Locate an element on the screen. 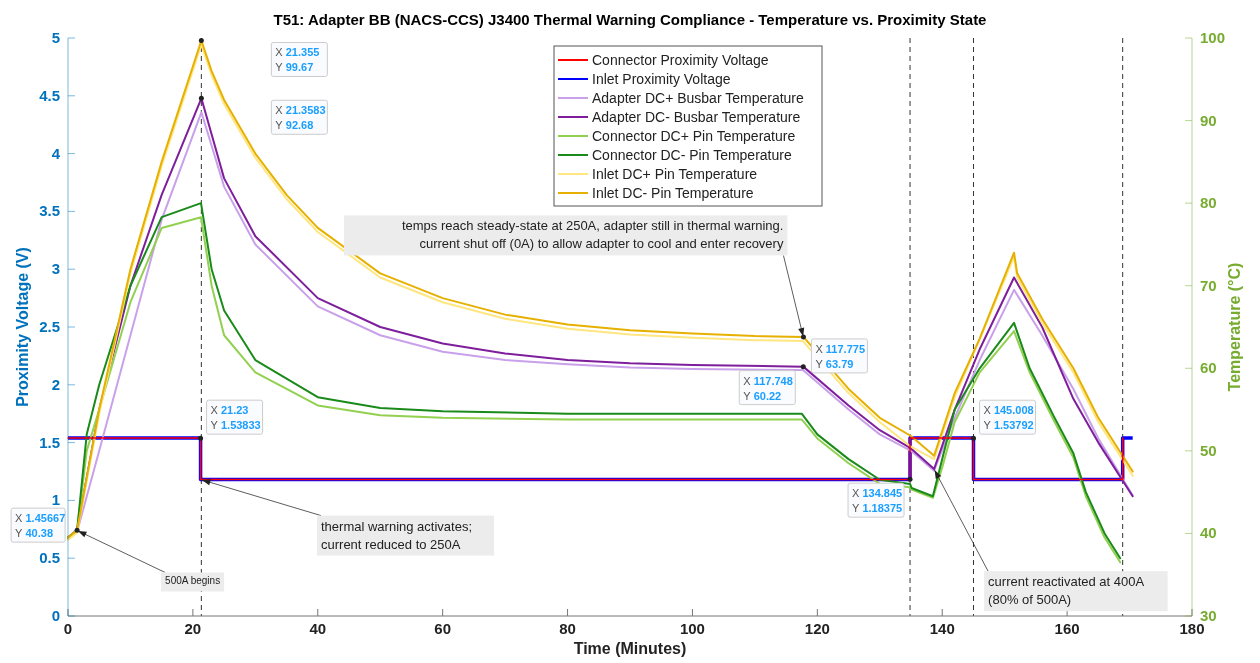  annotation: thermal warning activates; current reduced to 250A is located at coordinates (397, 535).